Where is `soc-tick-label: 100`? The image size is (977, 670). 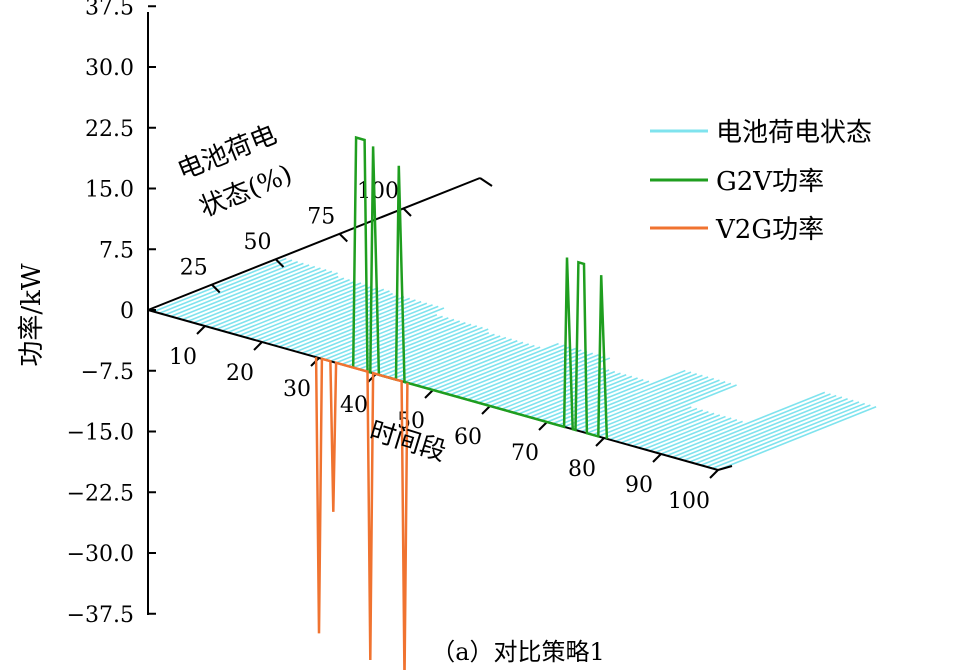 soc-tick-label: 100 is located at coordinates (378, 191).